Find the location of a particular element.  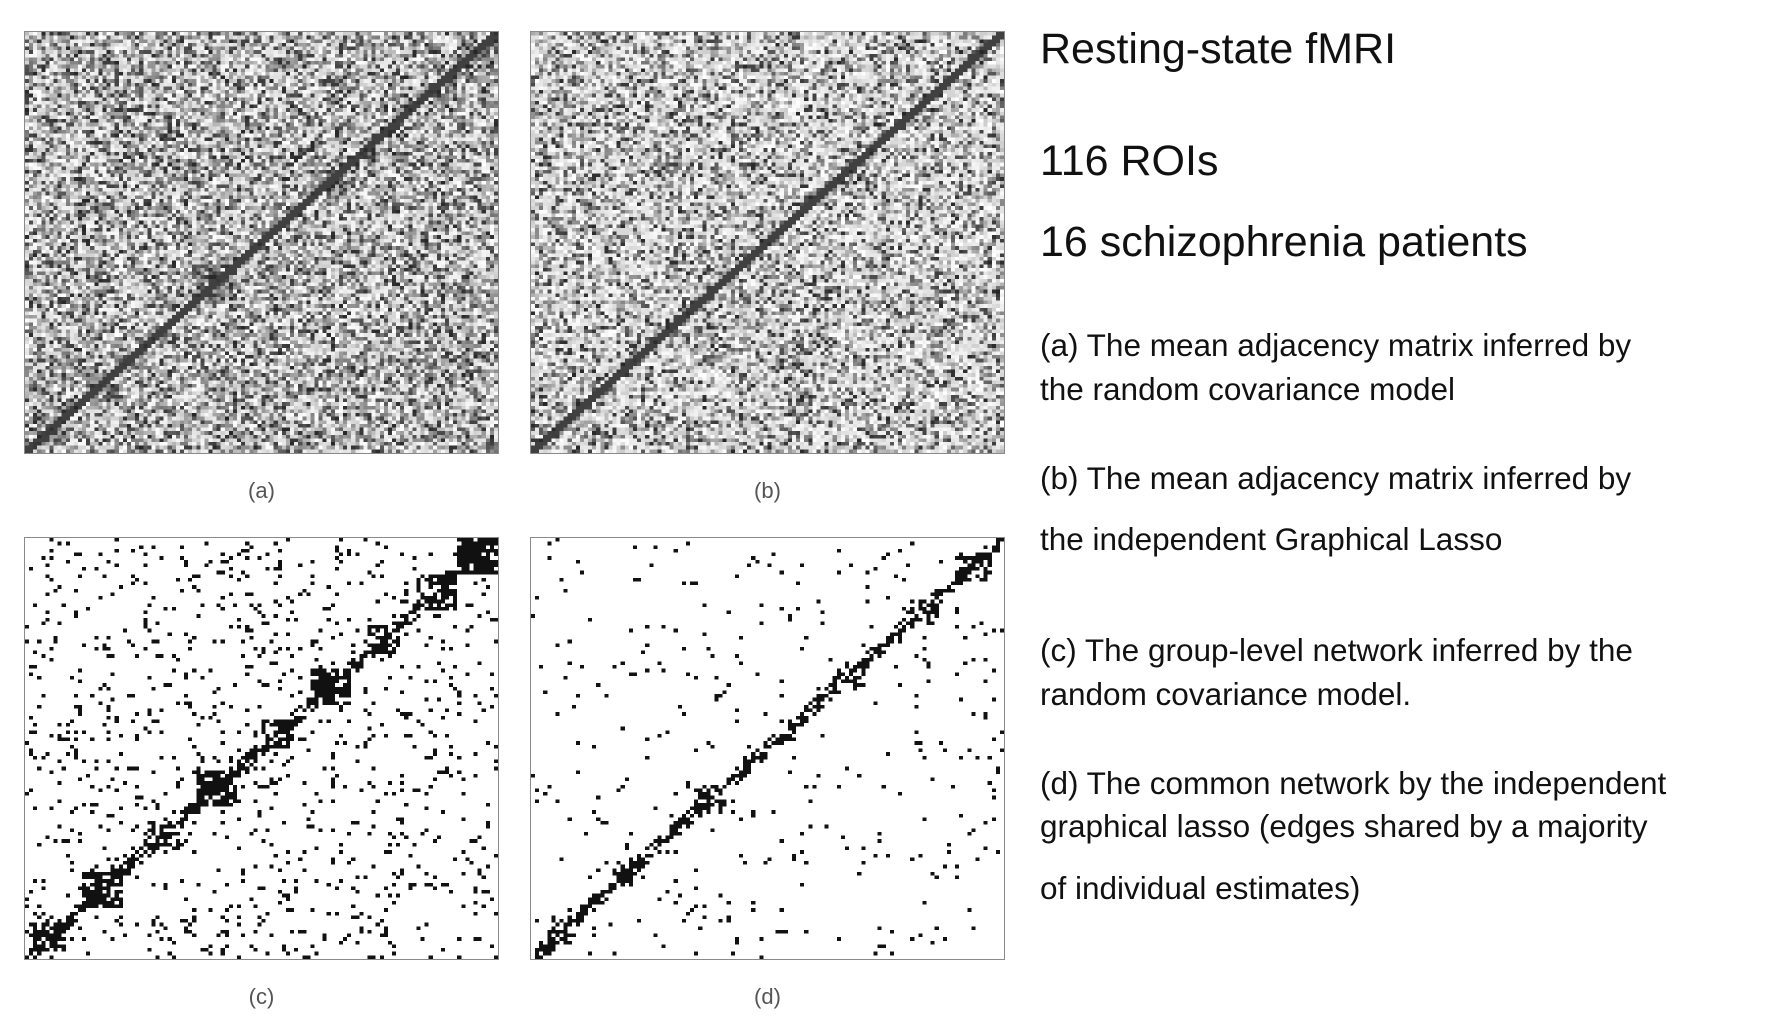

headline-patient-count: 16 schizophrenia patients is located at coordinates (1284, 242).